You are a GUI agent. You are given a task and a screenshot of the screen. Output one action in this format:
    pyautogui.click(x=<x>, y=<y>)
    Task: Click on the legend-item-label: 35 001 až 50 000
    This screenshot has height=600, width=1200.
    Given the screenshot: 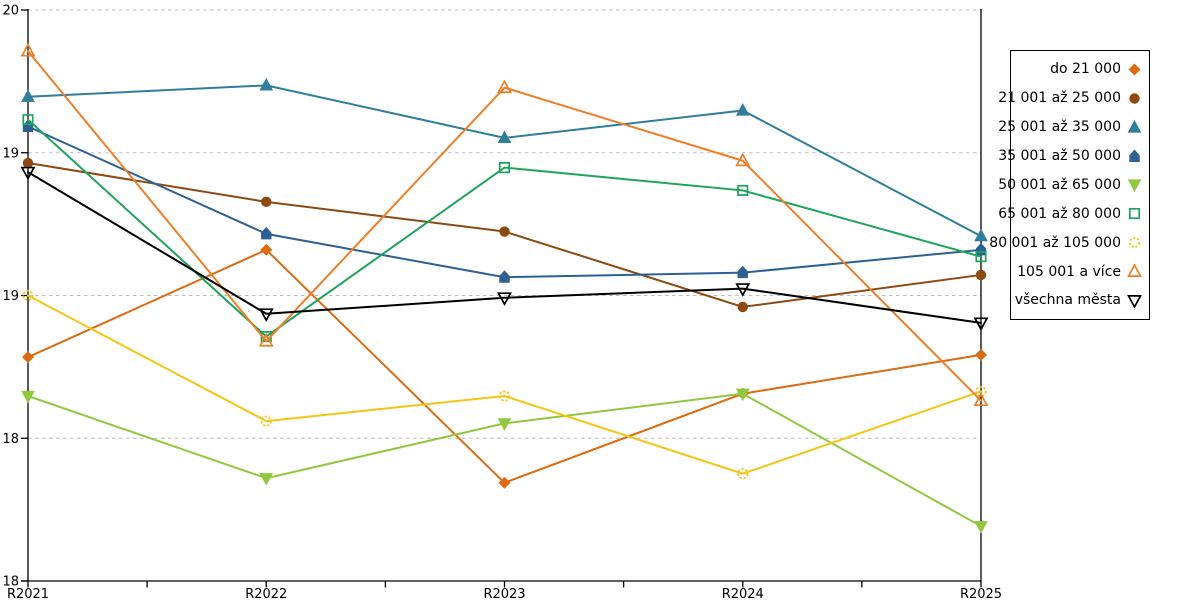 What is the action you would take?
    pyautogui.click(x=1059, y=156)
    